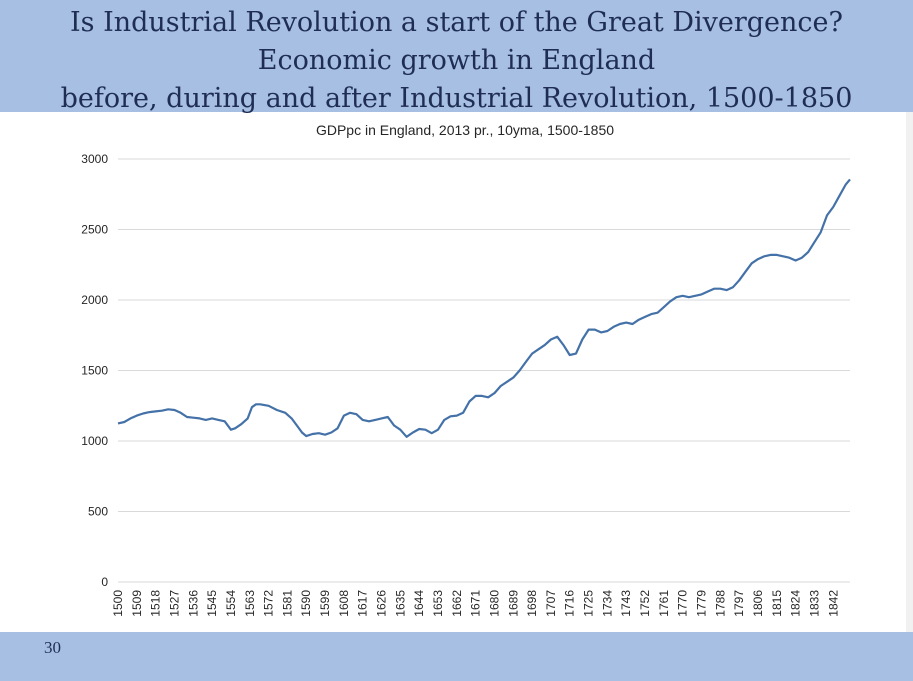  I want to click on x-tick-label: 1725, so click(589, 603).